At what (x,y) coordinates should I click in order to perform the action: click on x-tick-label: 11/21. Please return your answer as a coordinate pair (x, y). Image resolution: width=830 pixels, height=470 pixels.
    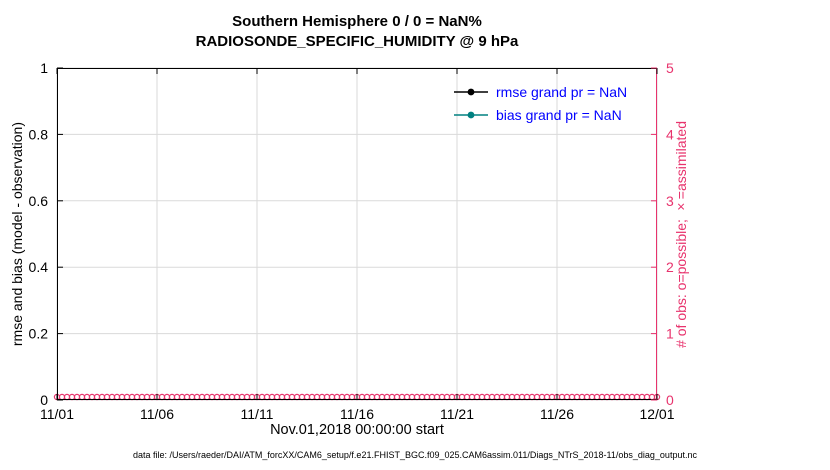
    Looking at the image, I should click on (457, 414).